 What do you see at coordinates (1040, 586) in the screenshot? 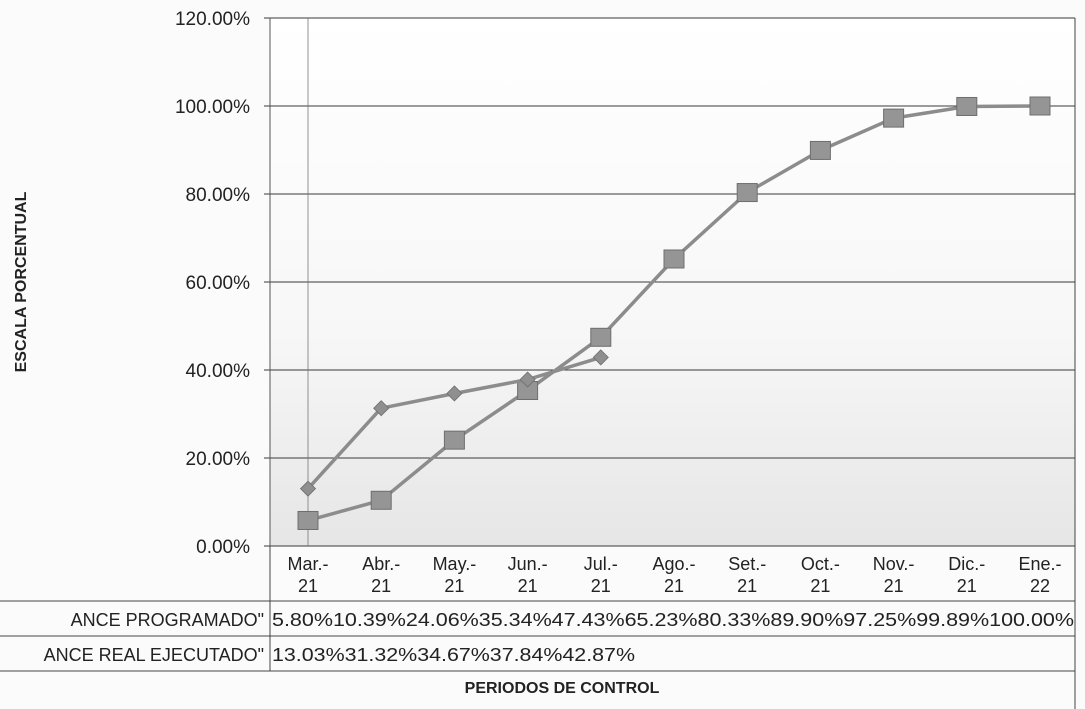
I see `x-tick-label: 22` at bounding box center [1040, 586].